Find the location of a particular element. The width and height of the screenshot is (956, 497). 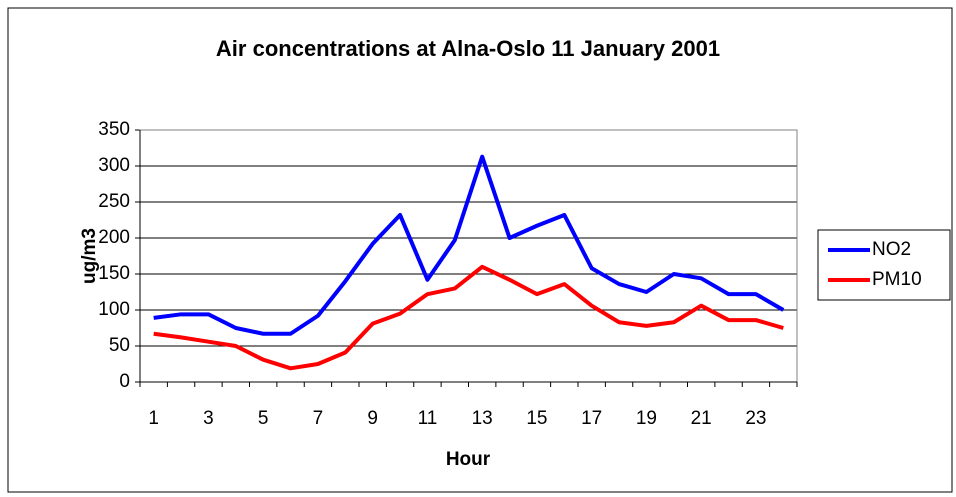

x-tick-label: 21 is located at coordinates (701, 418).